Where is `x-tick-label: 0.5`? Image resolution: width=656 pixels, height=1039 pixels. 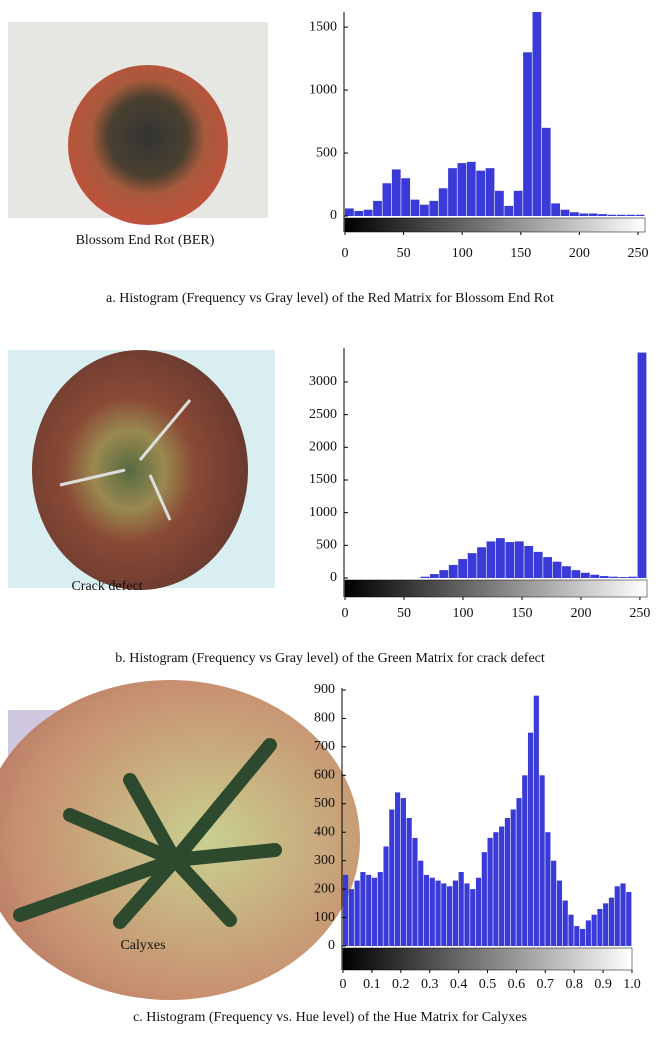 x-tick-label: 0.5 is located at coordinates (488, 984).